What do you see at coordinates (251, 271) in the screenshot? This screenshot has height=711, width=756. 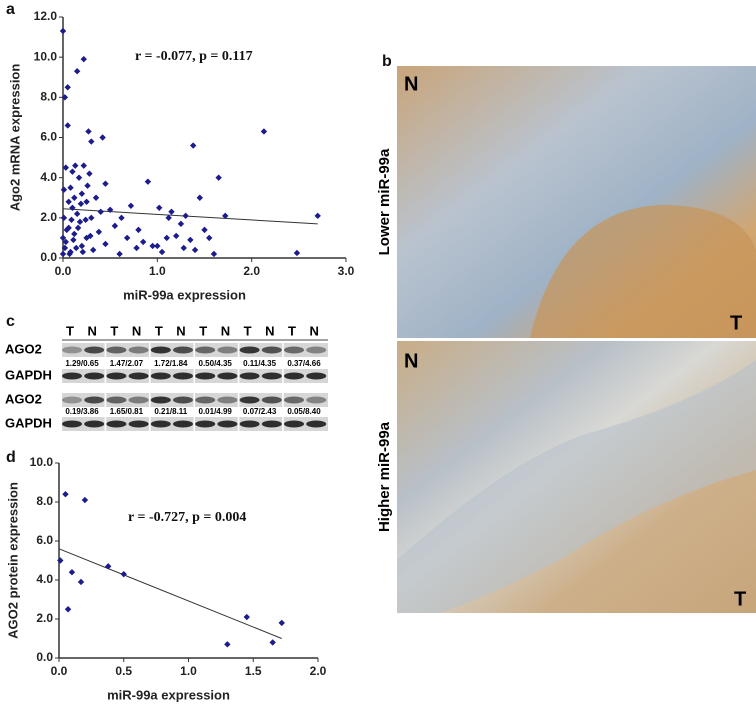 I see `x-tick-label: 2.0` at bounding box center [251, 271].